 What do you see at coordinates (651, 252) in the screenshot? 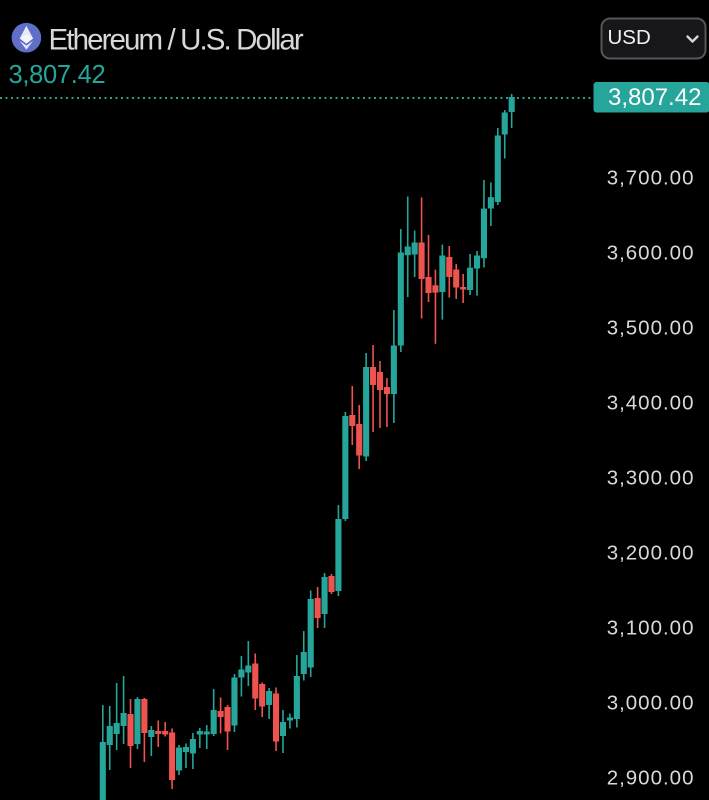
I see `svg-text: 3,600.00` at bounding box center [651, 252].